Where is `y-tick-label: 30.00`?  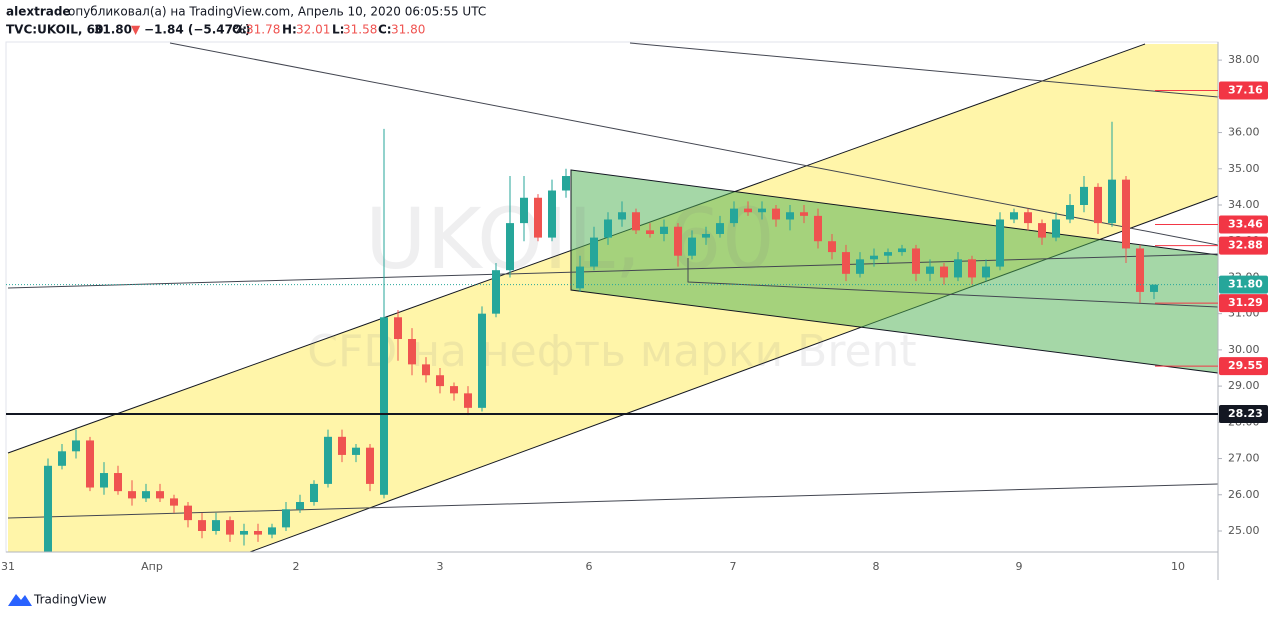
y-tick-label: 30.00 is located at coordinates (1244, 349).